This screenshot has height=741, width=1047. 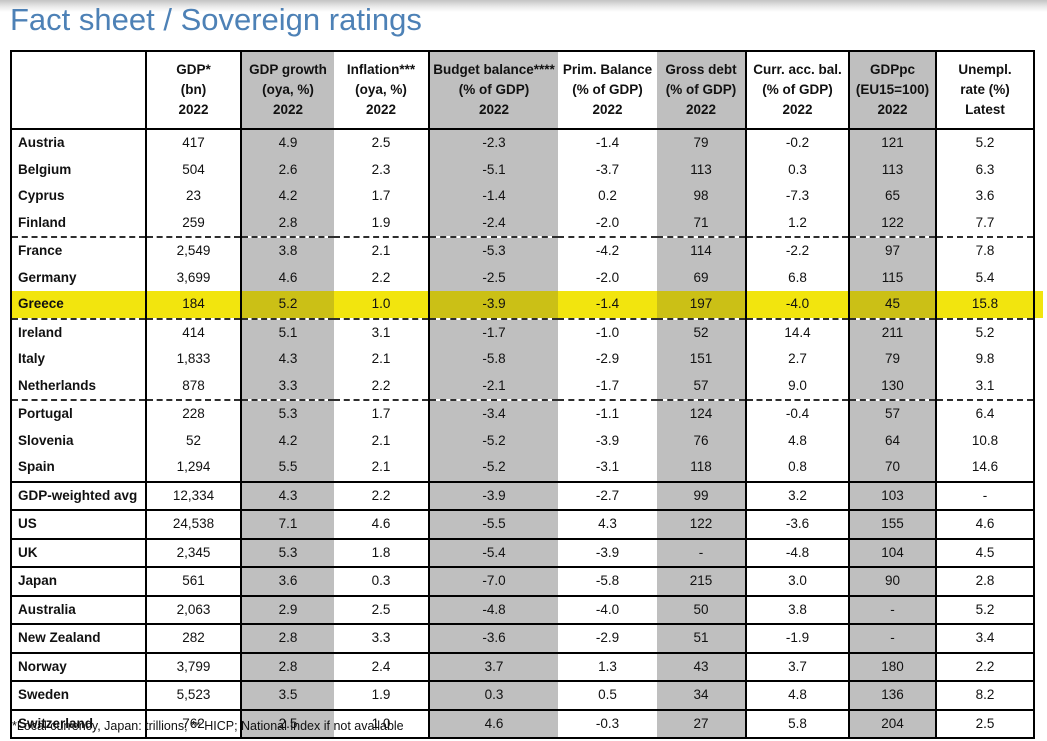 What do you see at coordinates (287, 305) in the screenshot?
I see `cell-gdp-growth: 5.2` at bounding box center [287, 305].